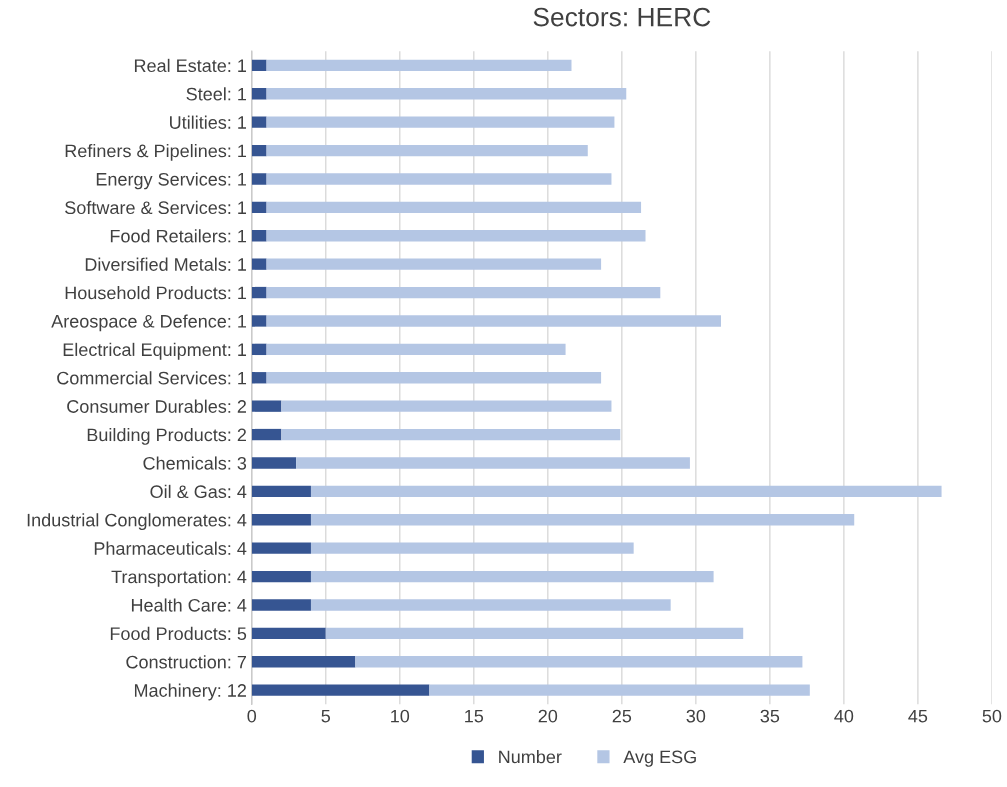 The height and width of the screenshot is (787, 1007). What do you see at coordinates (156, 406) in the screenshot?
I see `y-tick-label: Consumer Durables: 2` at bounding box center [156, 406].